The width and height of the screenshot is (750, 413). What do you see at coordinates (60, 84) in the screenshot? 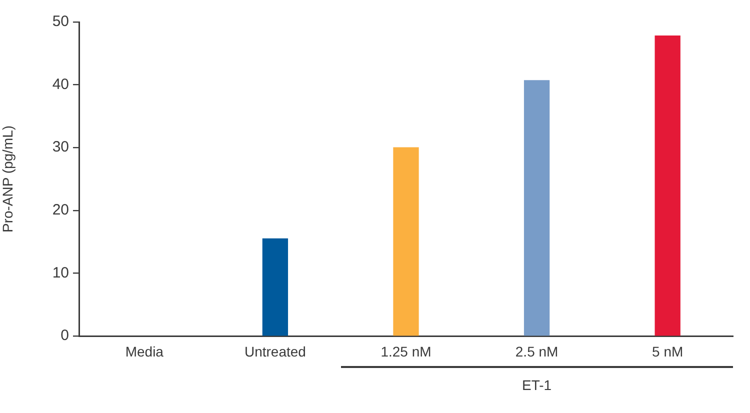
I see `y-tick-label: 40` at bounding box center [60, 84].